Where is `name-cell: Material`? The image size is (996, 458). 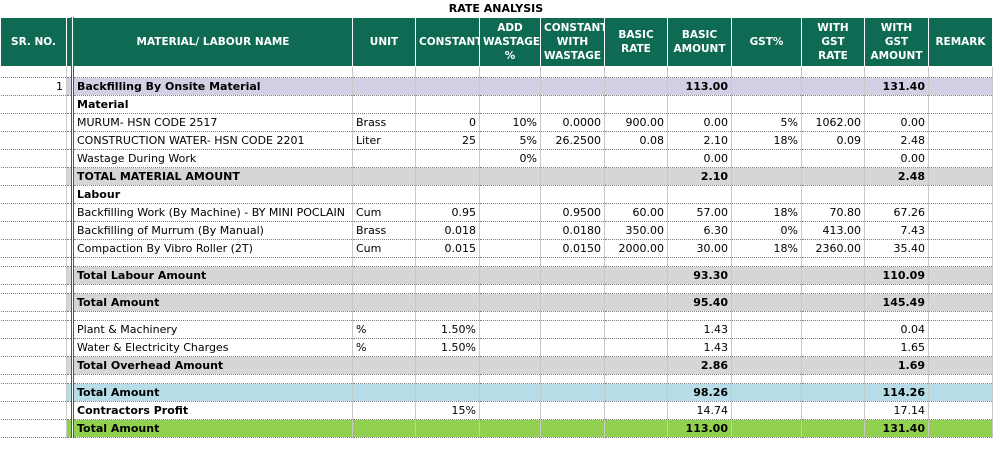 name-cell: Material is located at coordinates (212, 104).